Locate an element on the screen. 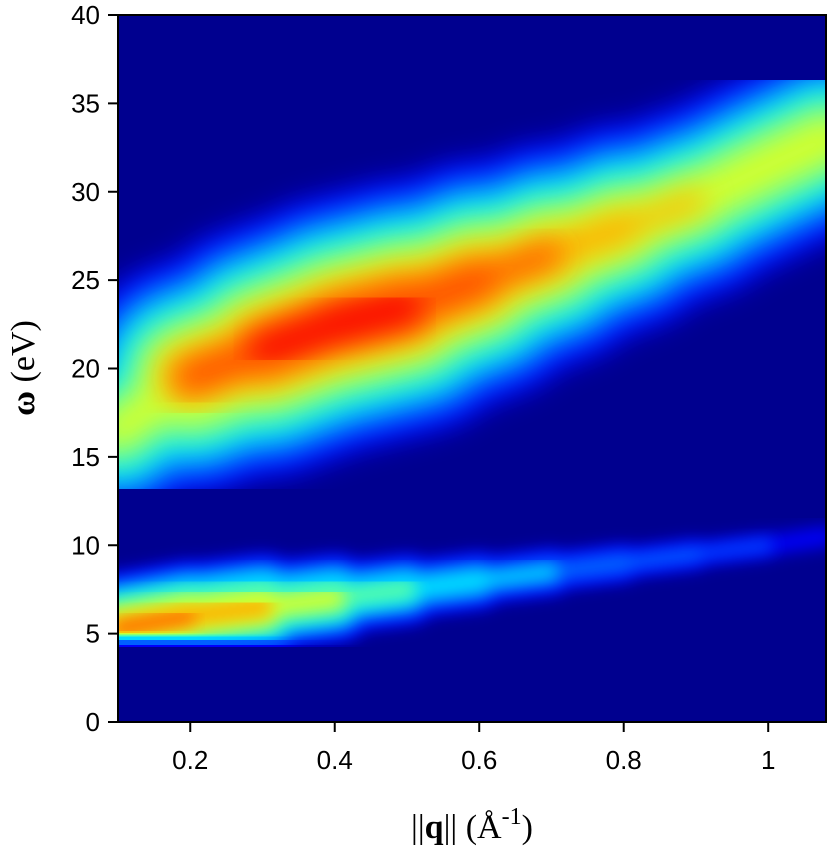 Image resolution: width=830 pixels, height=849 pixels. y-tick-label: 5 is located at coordinates (93, 634).